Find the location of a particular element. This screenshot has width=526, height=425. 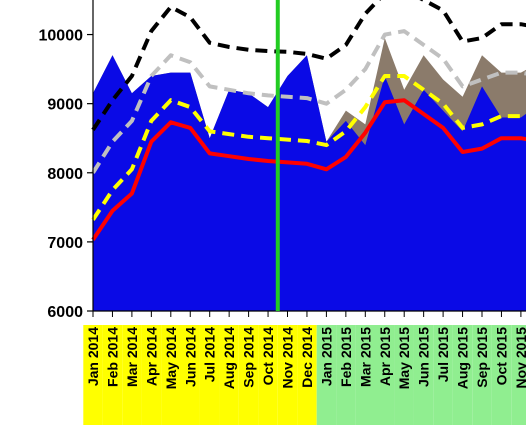

y-axis-ticks: 6000 7000 8000 9000 10000 is located at coordinates (66, 174).